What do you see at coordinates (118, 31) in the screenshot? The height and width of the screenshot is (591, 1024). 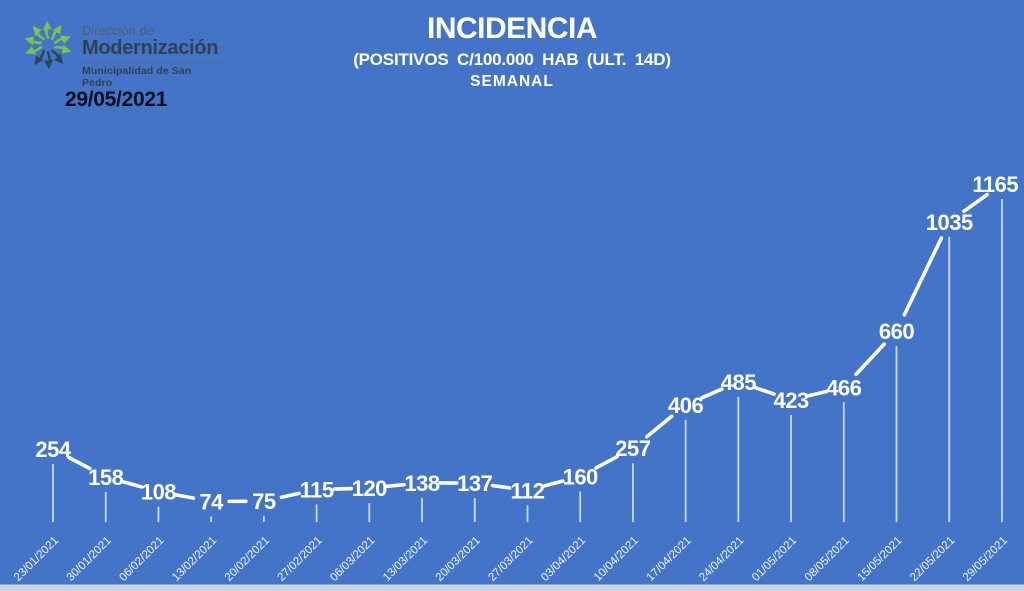 I see `logo-direccion-text: Dirección de` at bounding box center [118, 31].